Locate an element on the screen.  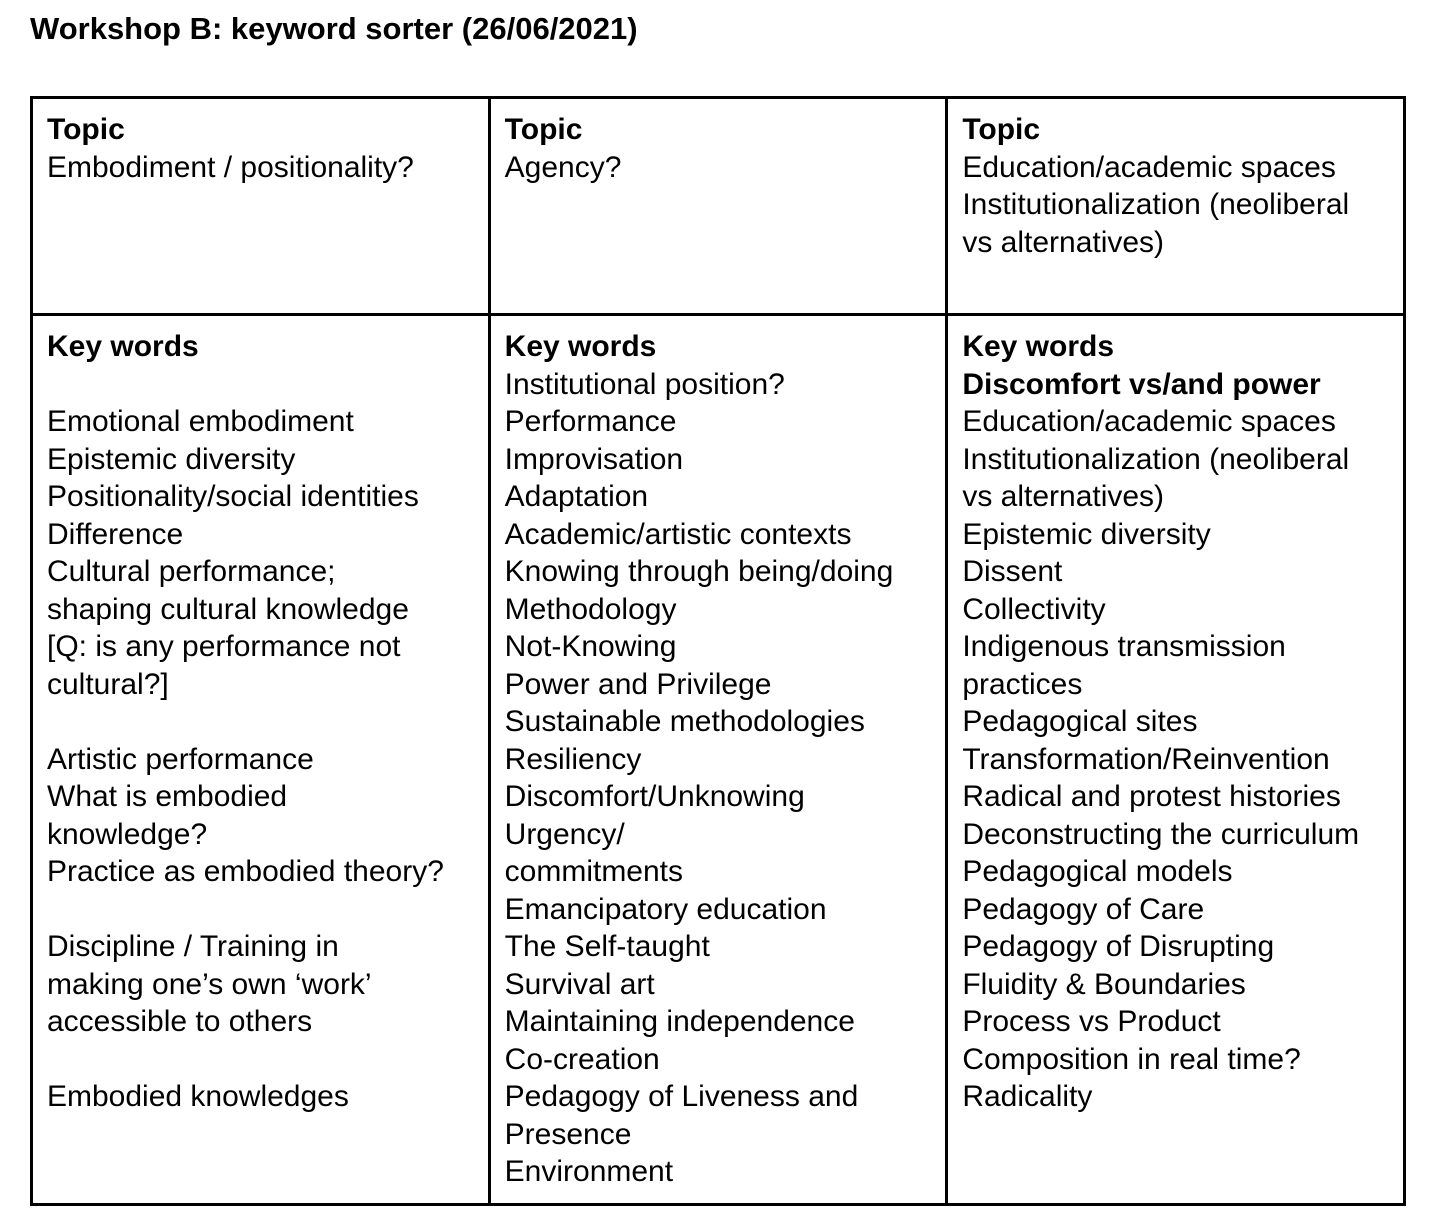
topic-text: Embodiment / positionality? is located at coordinates (230, 167).